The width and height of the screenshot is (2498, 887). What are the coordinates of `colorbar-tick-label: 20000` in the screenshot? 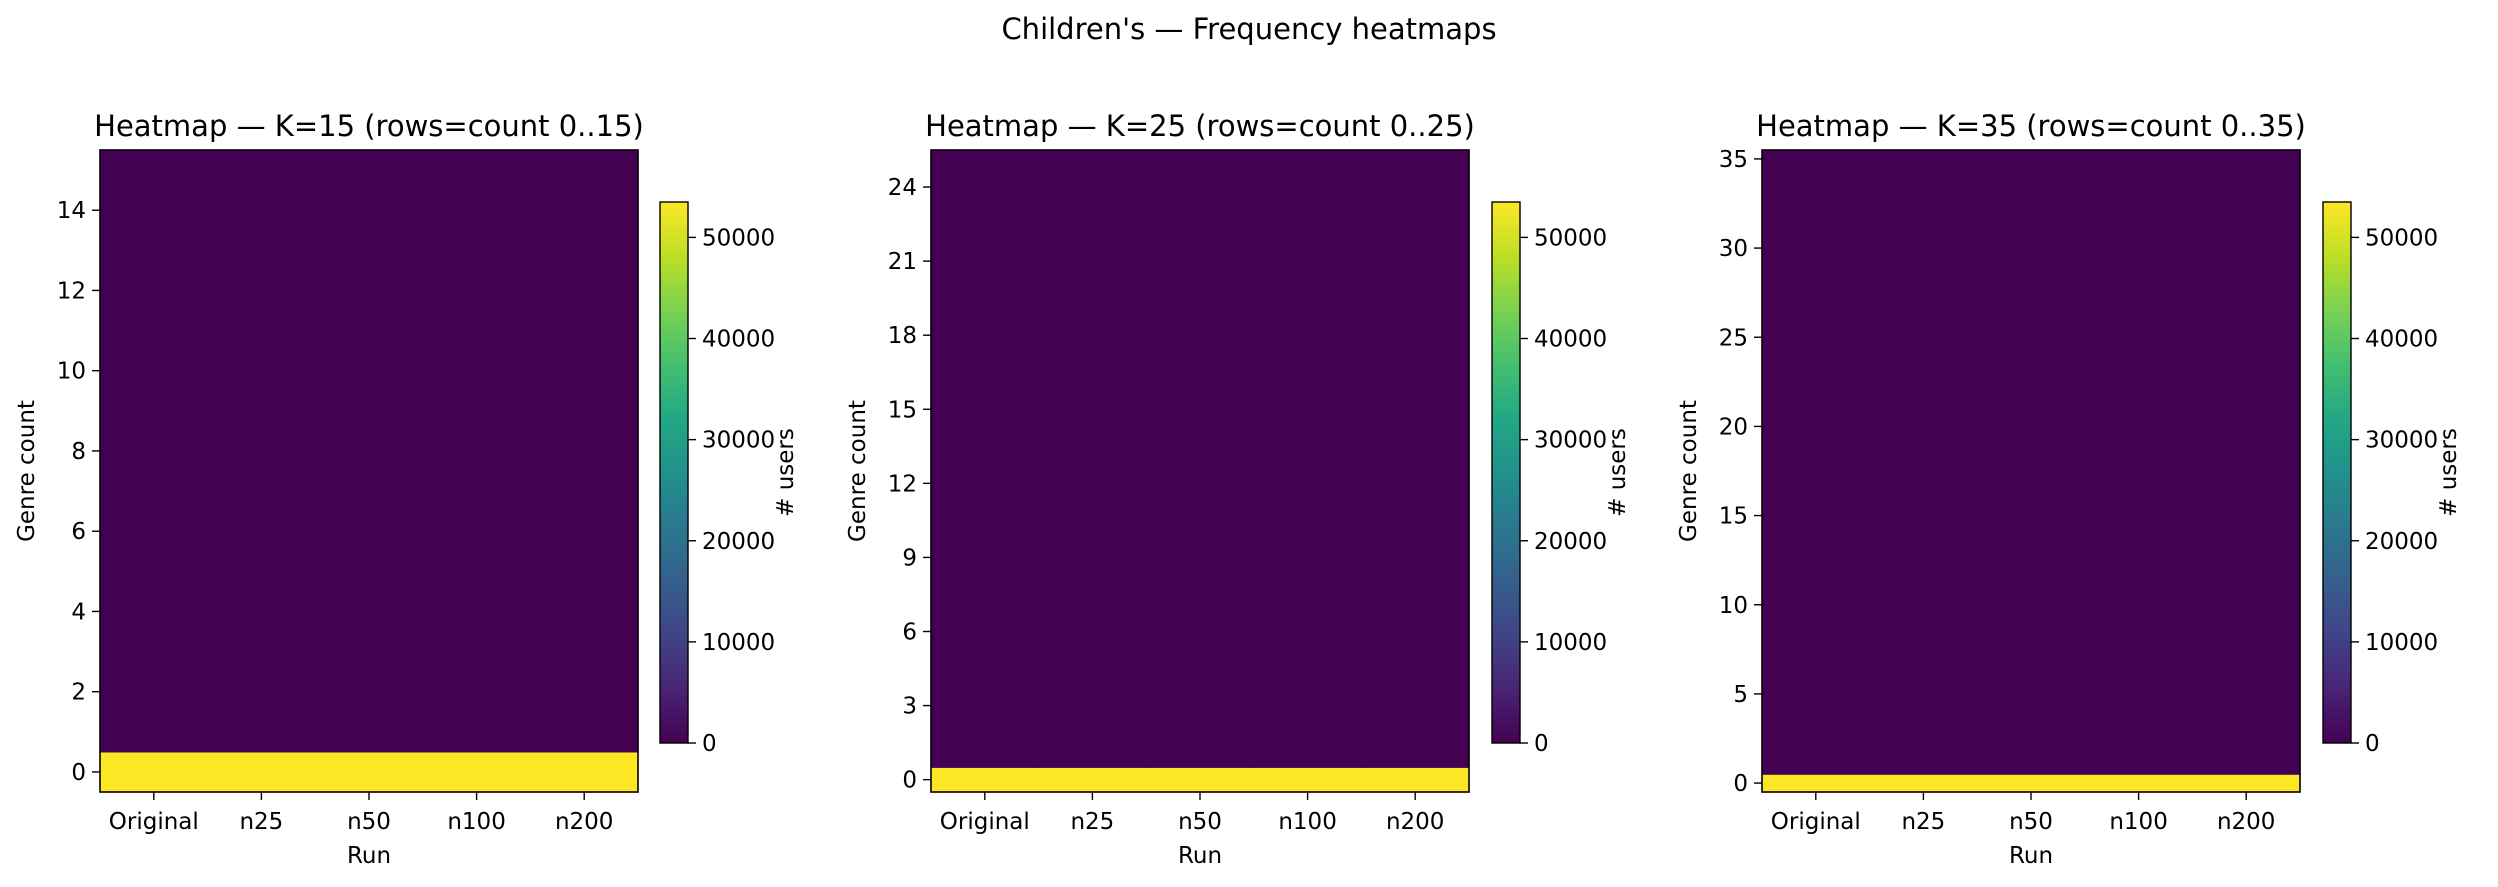 It's located at (738, 542).